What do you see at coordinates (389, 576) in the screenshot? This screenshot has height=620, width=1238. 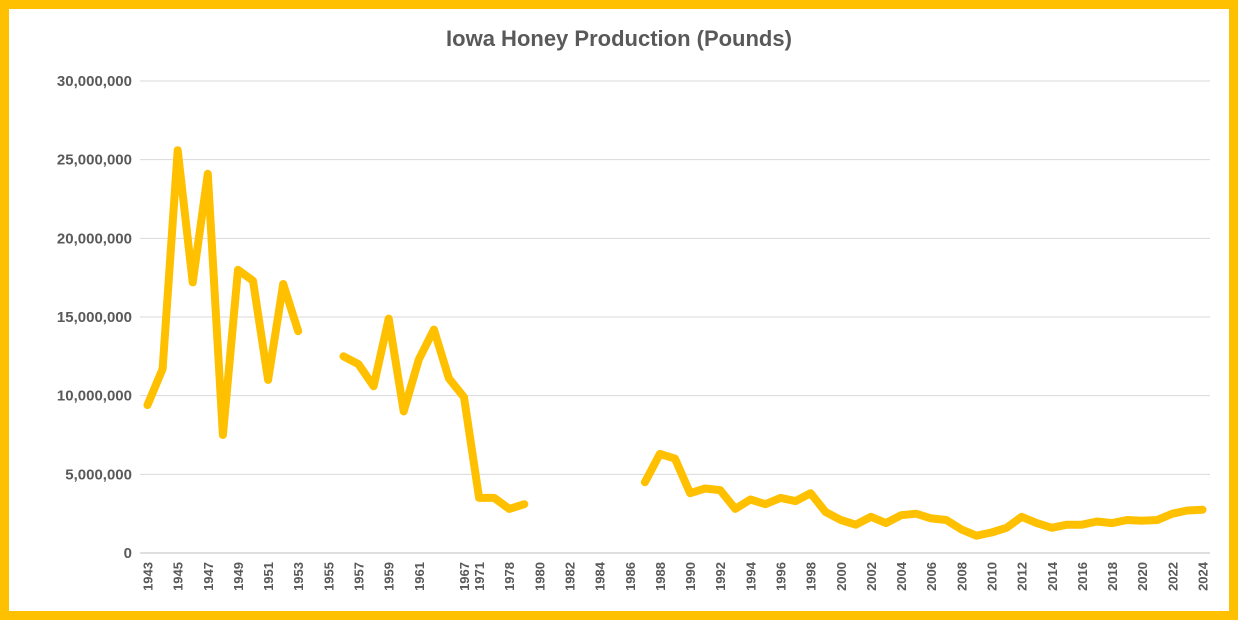 I see `x-tick-label: 1959` at bounding box center [389, 576].